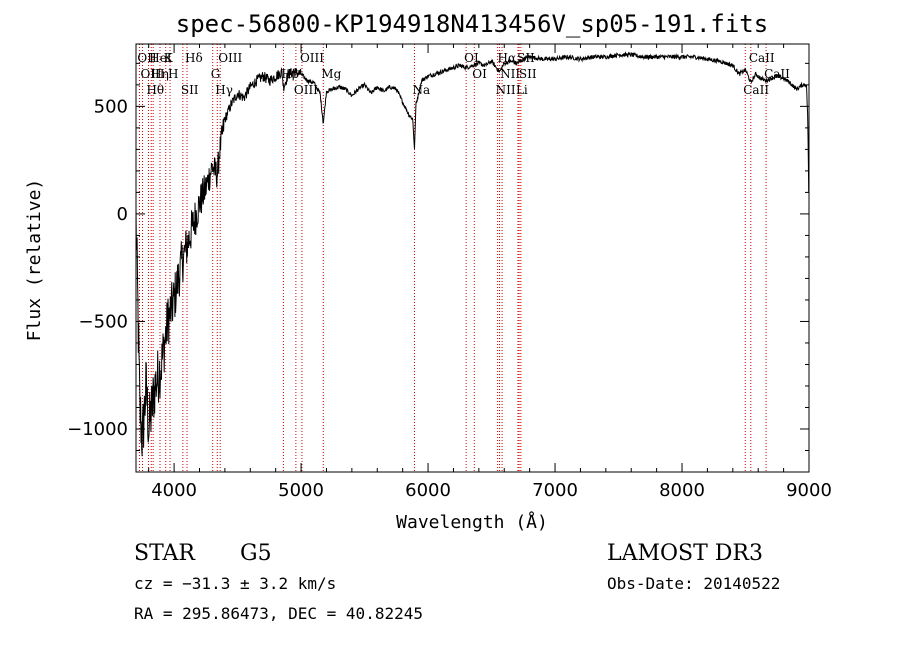 The image size is (900, 649). I want to click on line-marker-label: Mg, so click(331, 74).